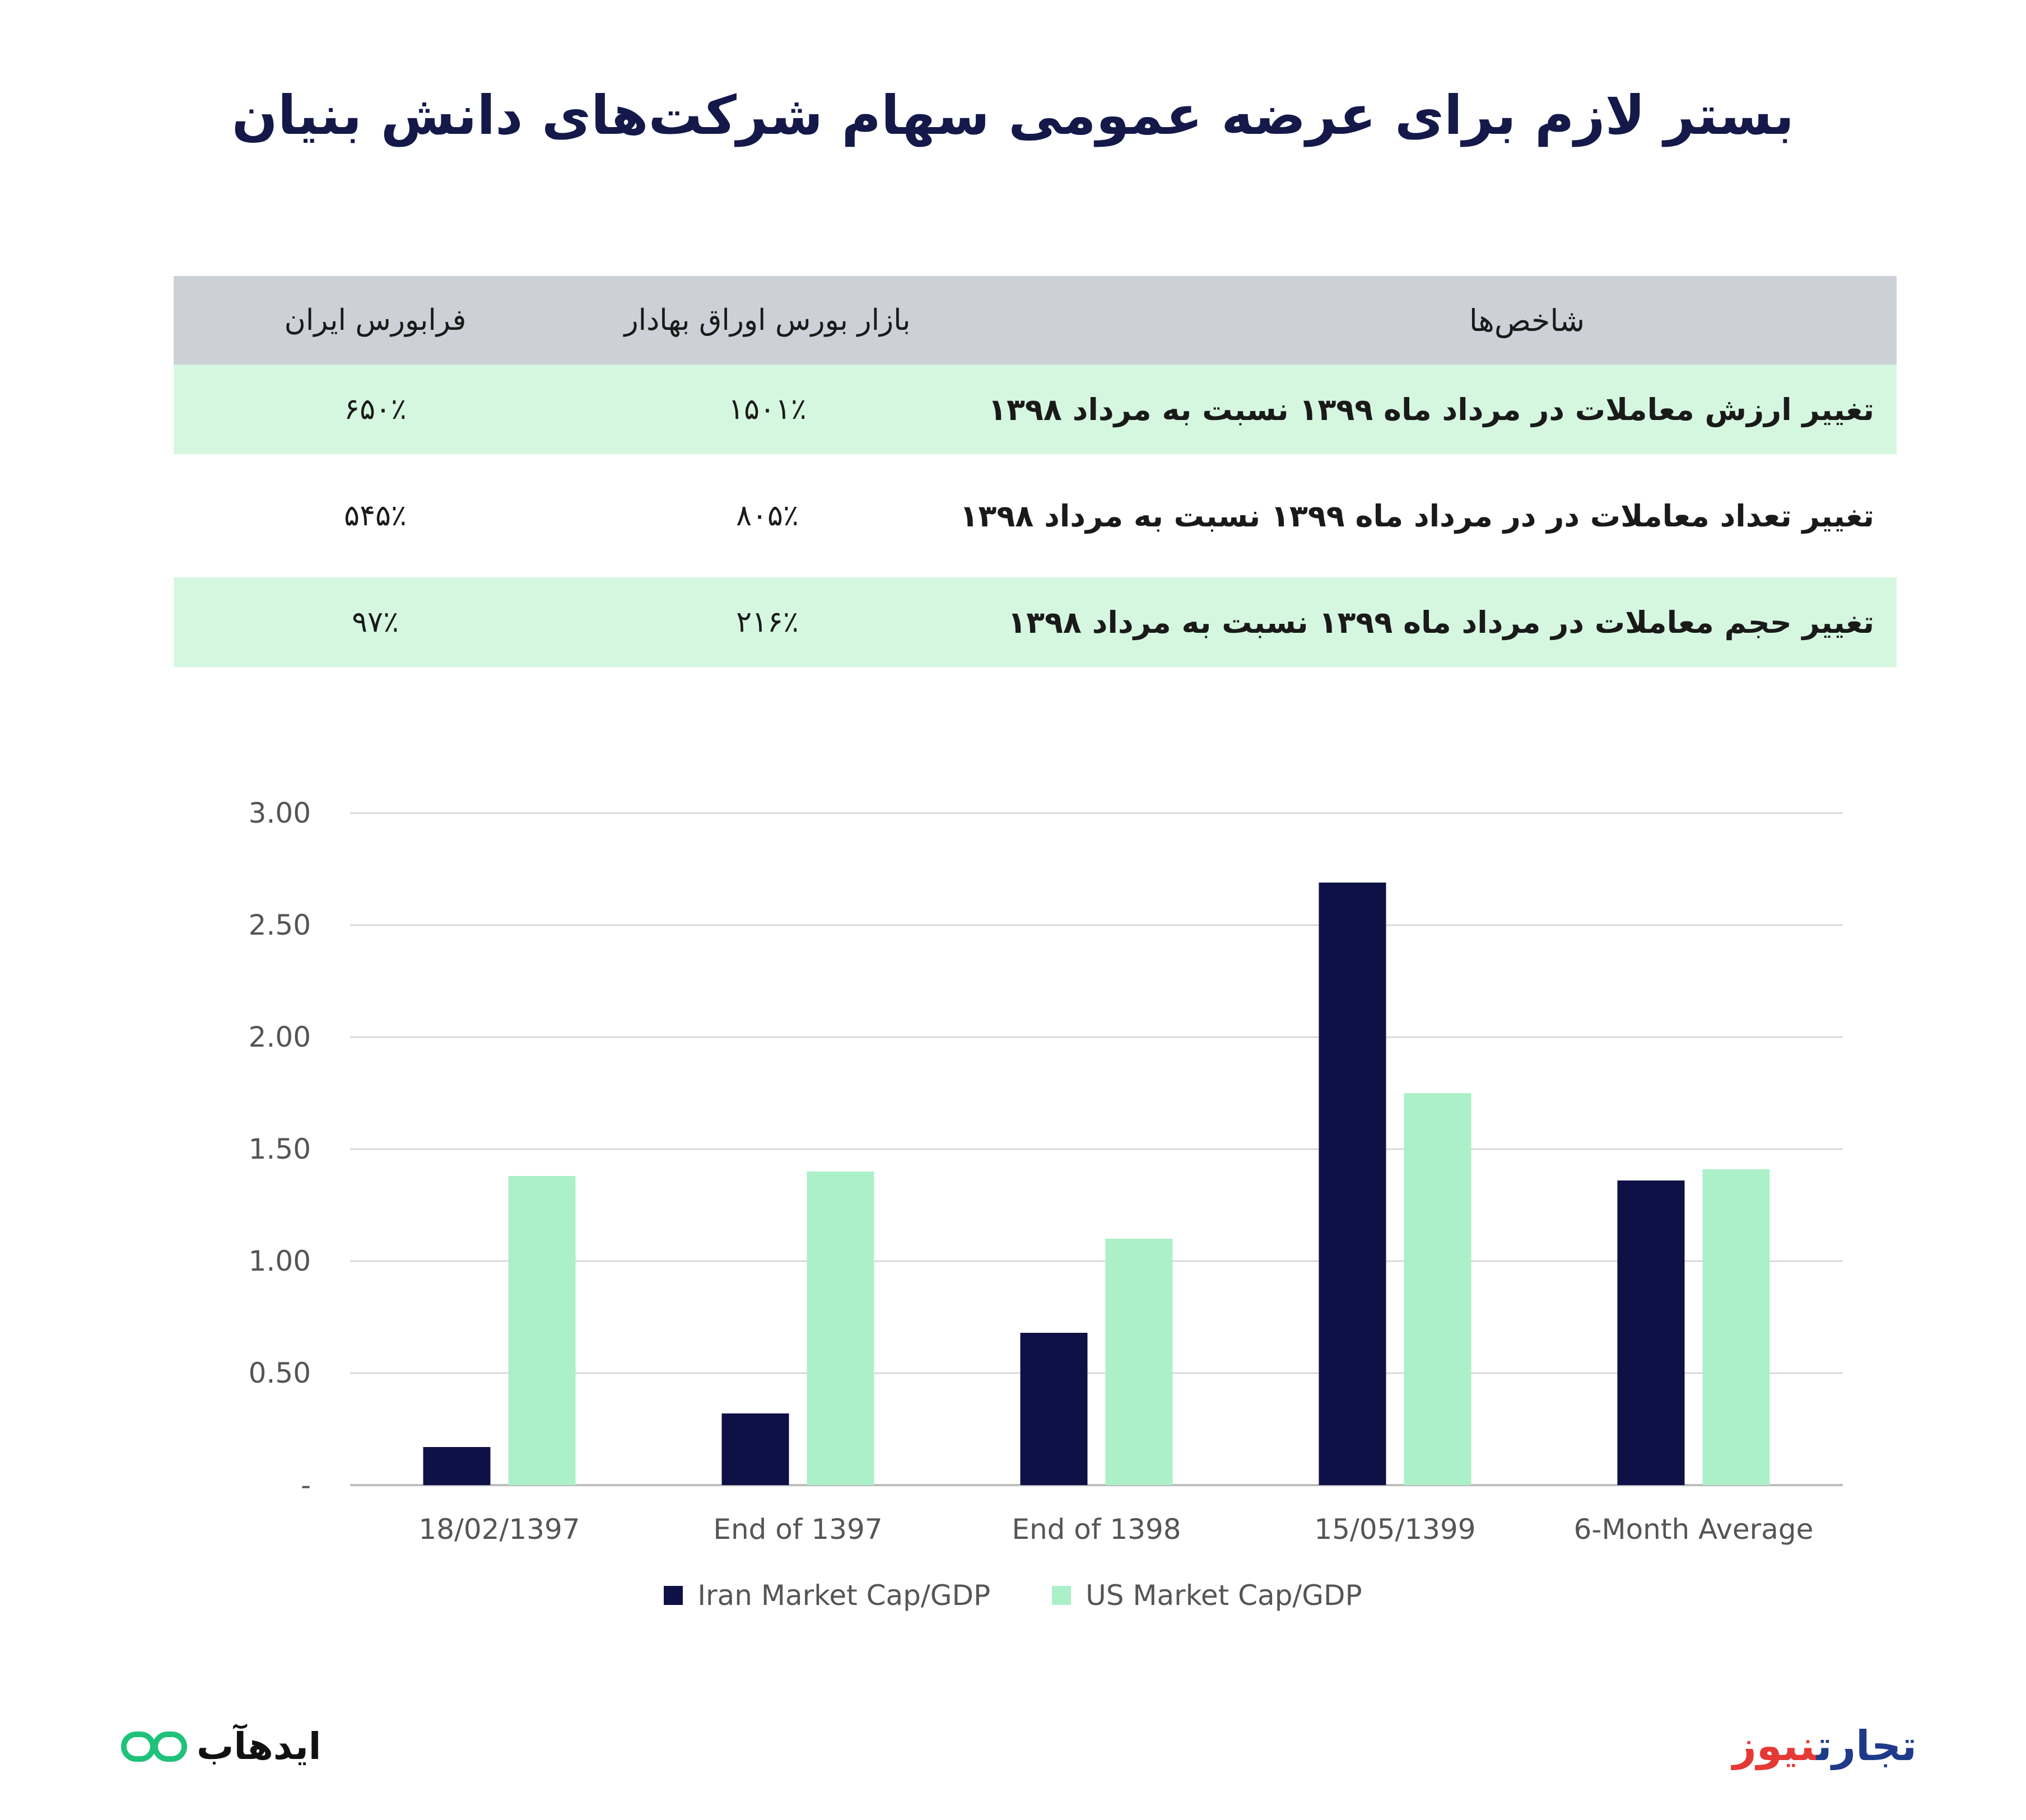 The image size is (2026, 1820). Describe the element at coordinates (1013, 1596) in the screenshot. I see `chart-legend: Iran Market Cap/GDP US Market Cap/GDP` at that location.